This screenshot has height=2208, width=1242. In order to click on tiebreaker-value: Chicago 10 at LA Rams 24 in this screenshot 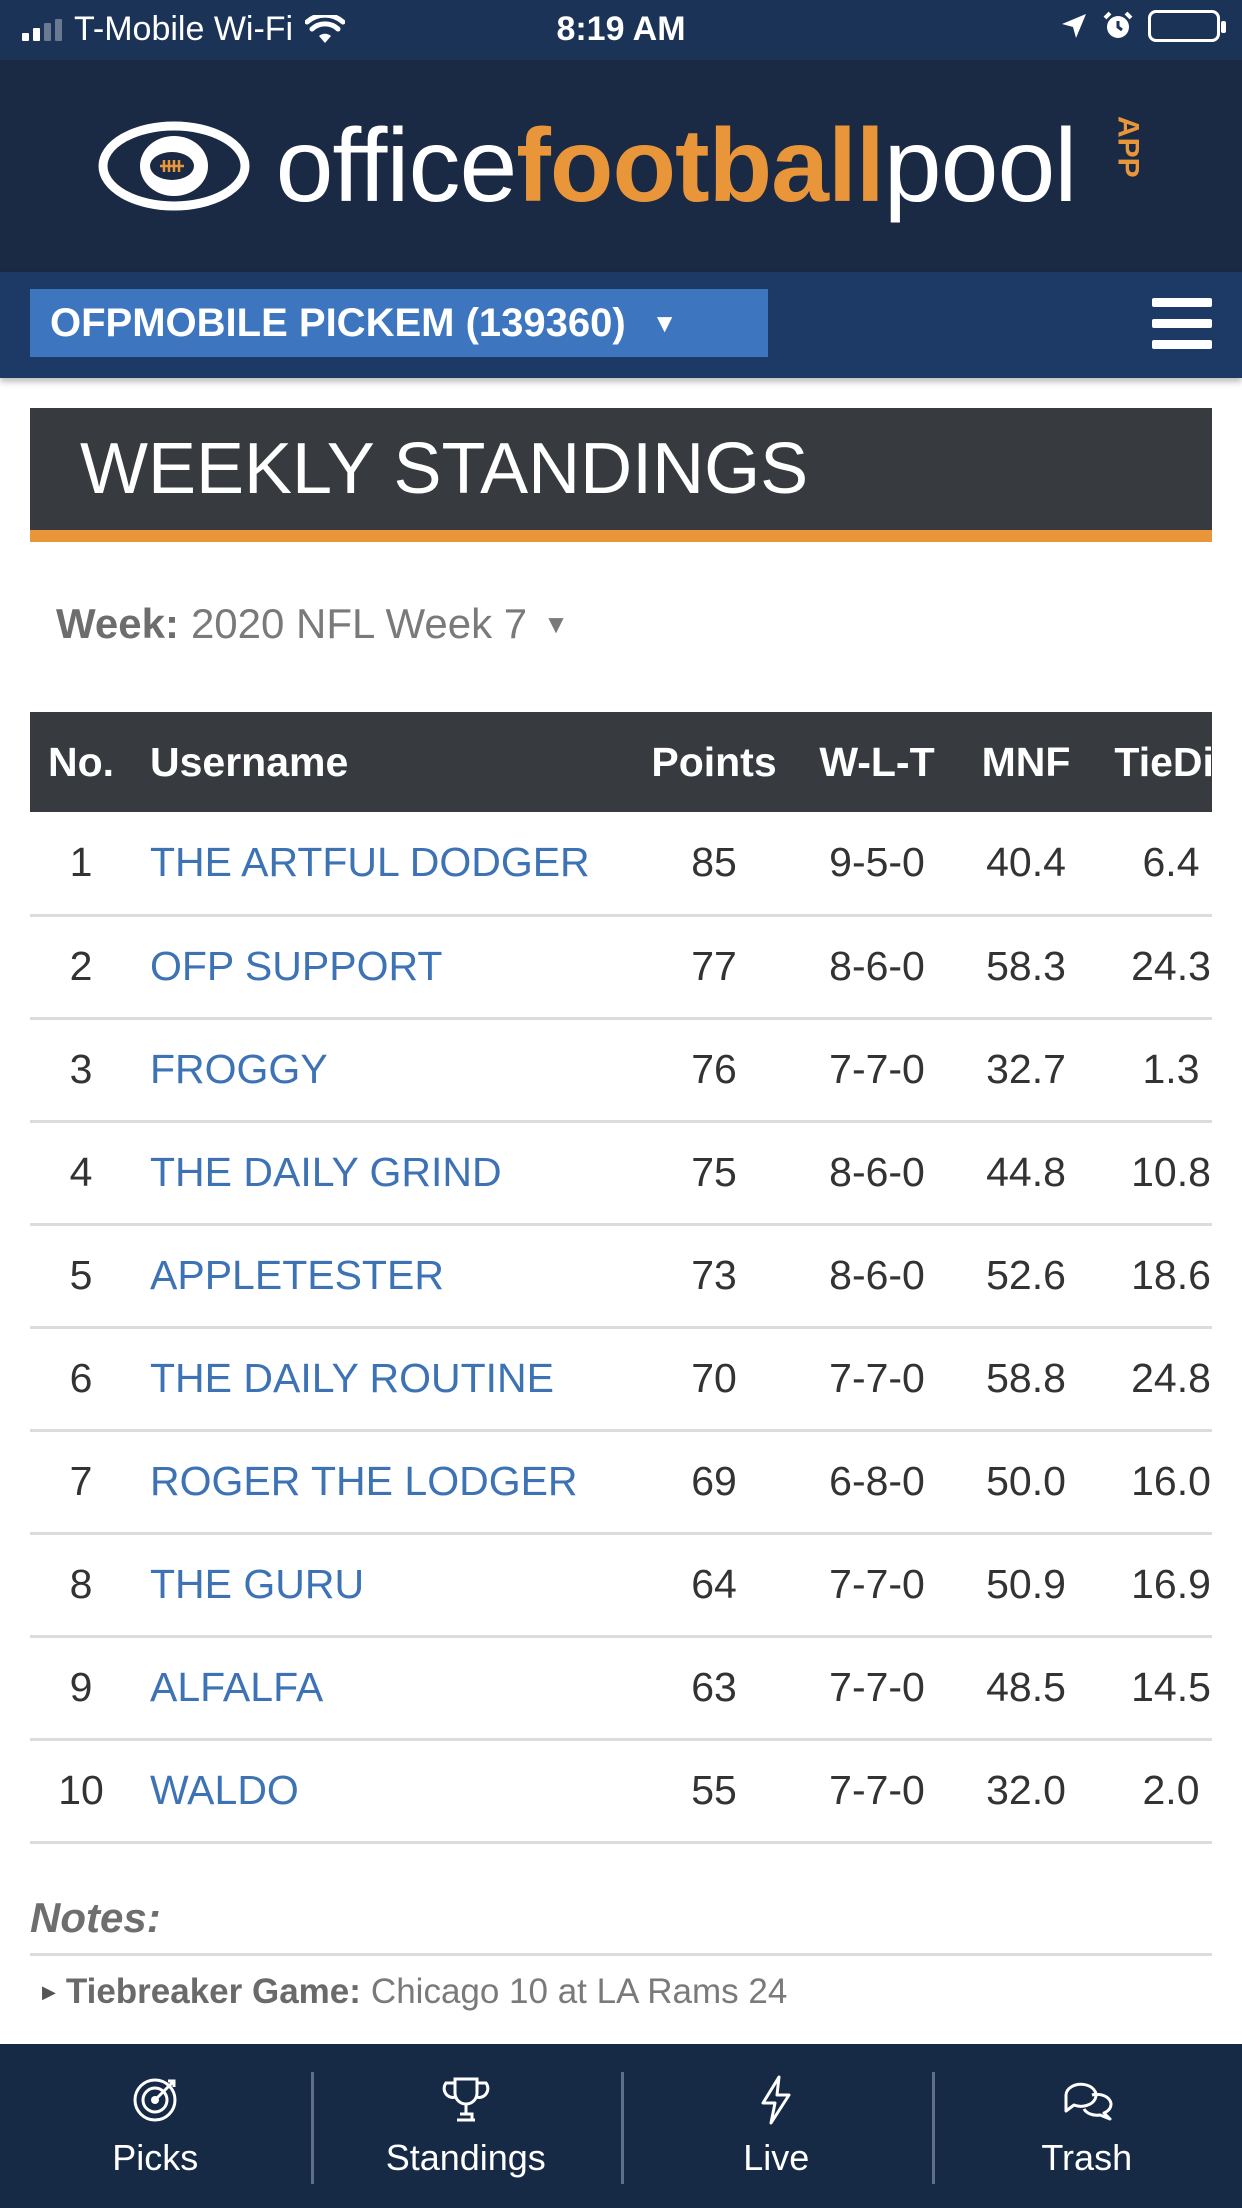, I will do `click(579, 1991)`.